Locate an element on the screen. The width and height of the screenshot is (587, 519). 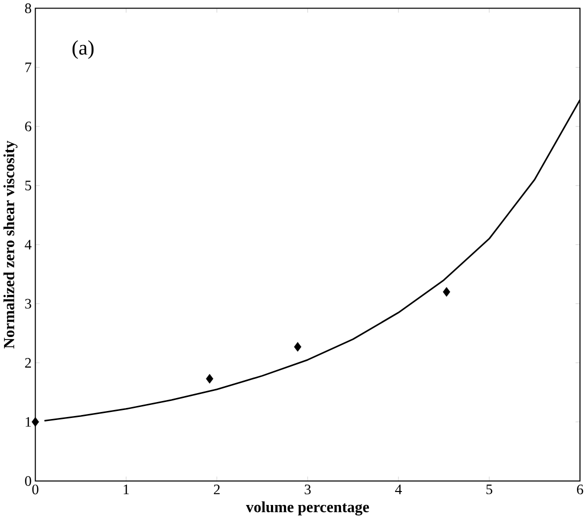
annotation: (a) is located at coordinates (83, 49).